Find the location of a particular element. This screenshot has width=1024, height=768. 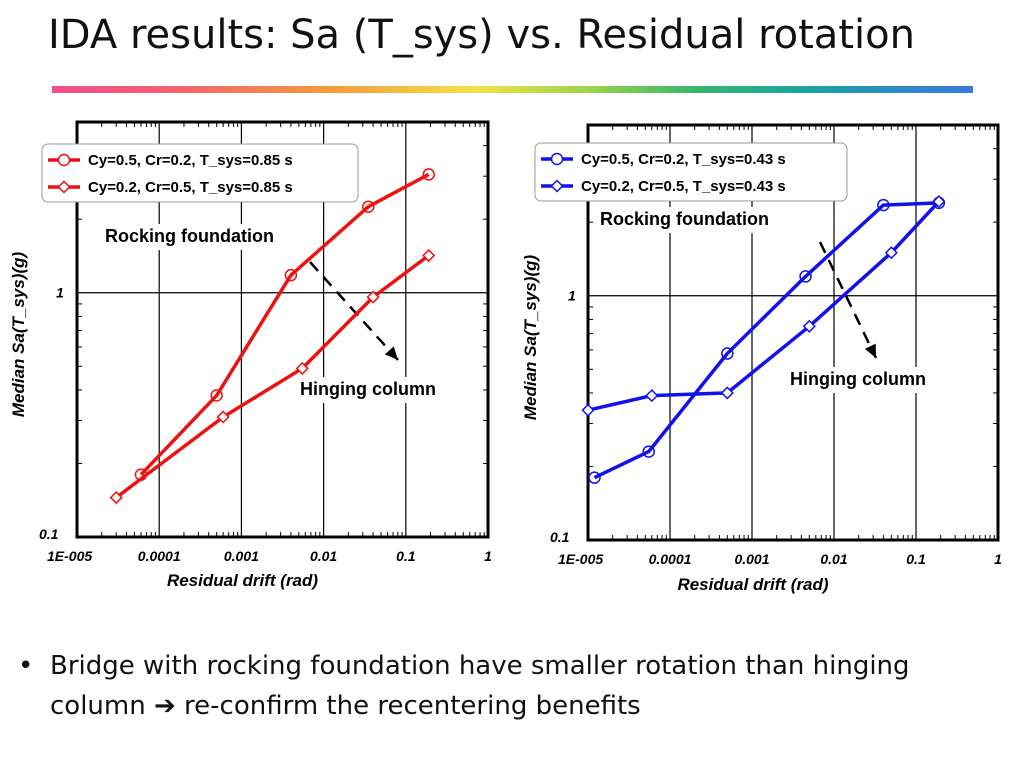

legend-entry-label: Cy=0.2, Cr=0.5, T_sys=0.43 s is located at coordinates (683, 186).